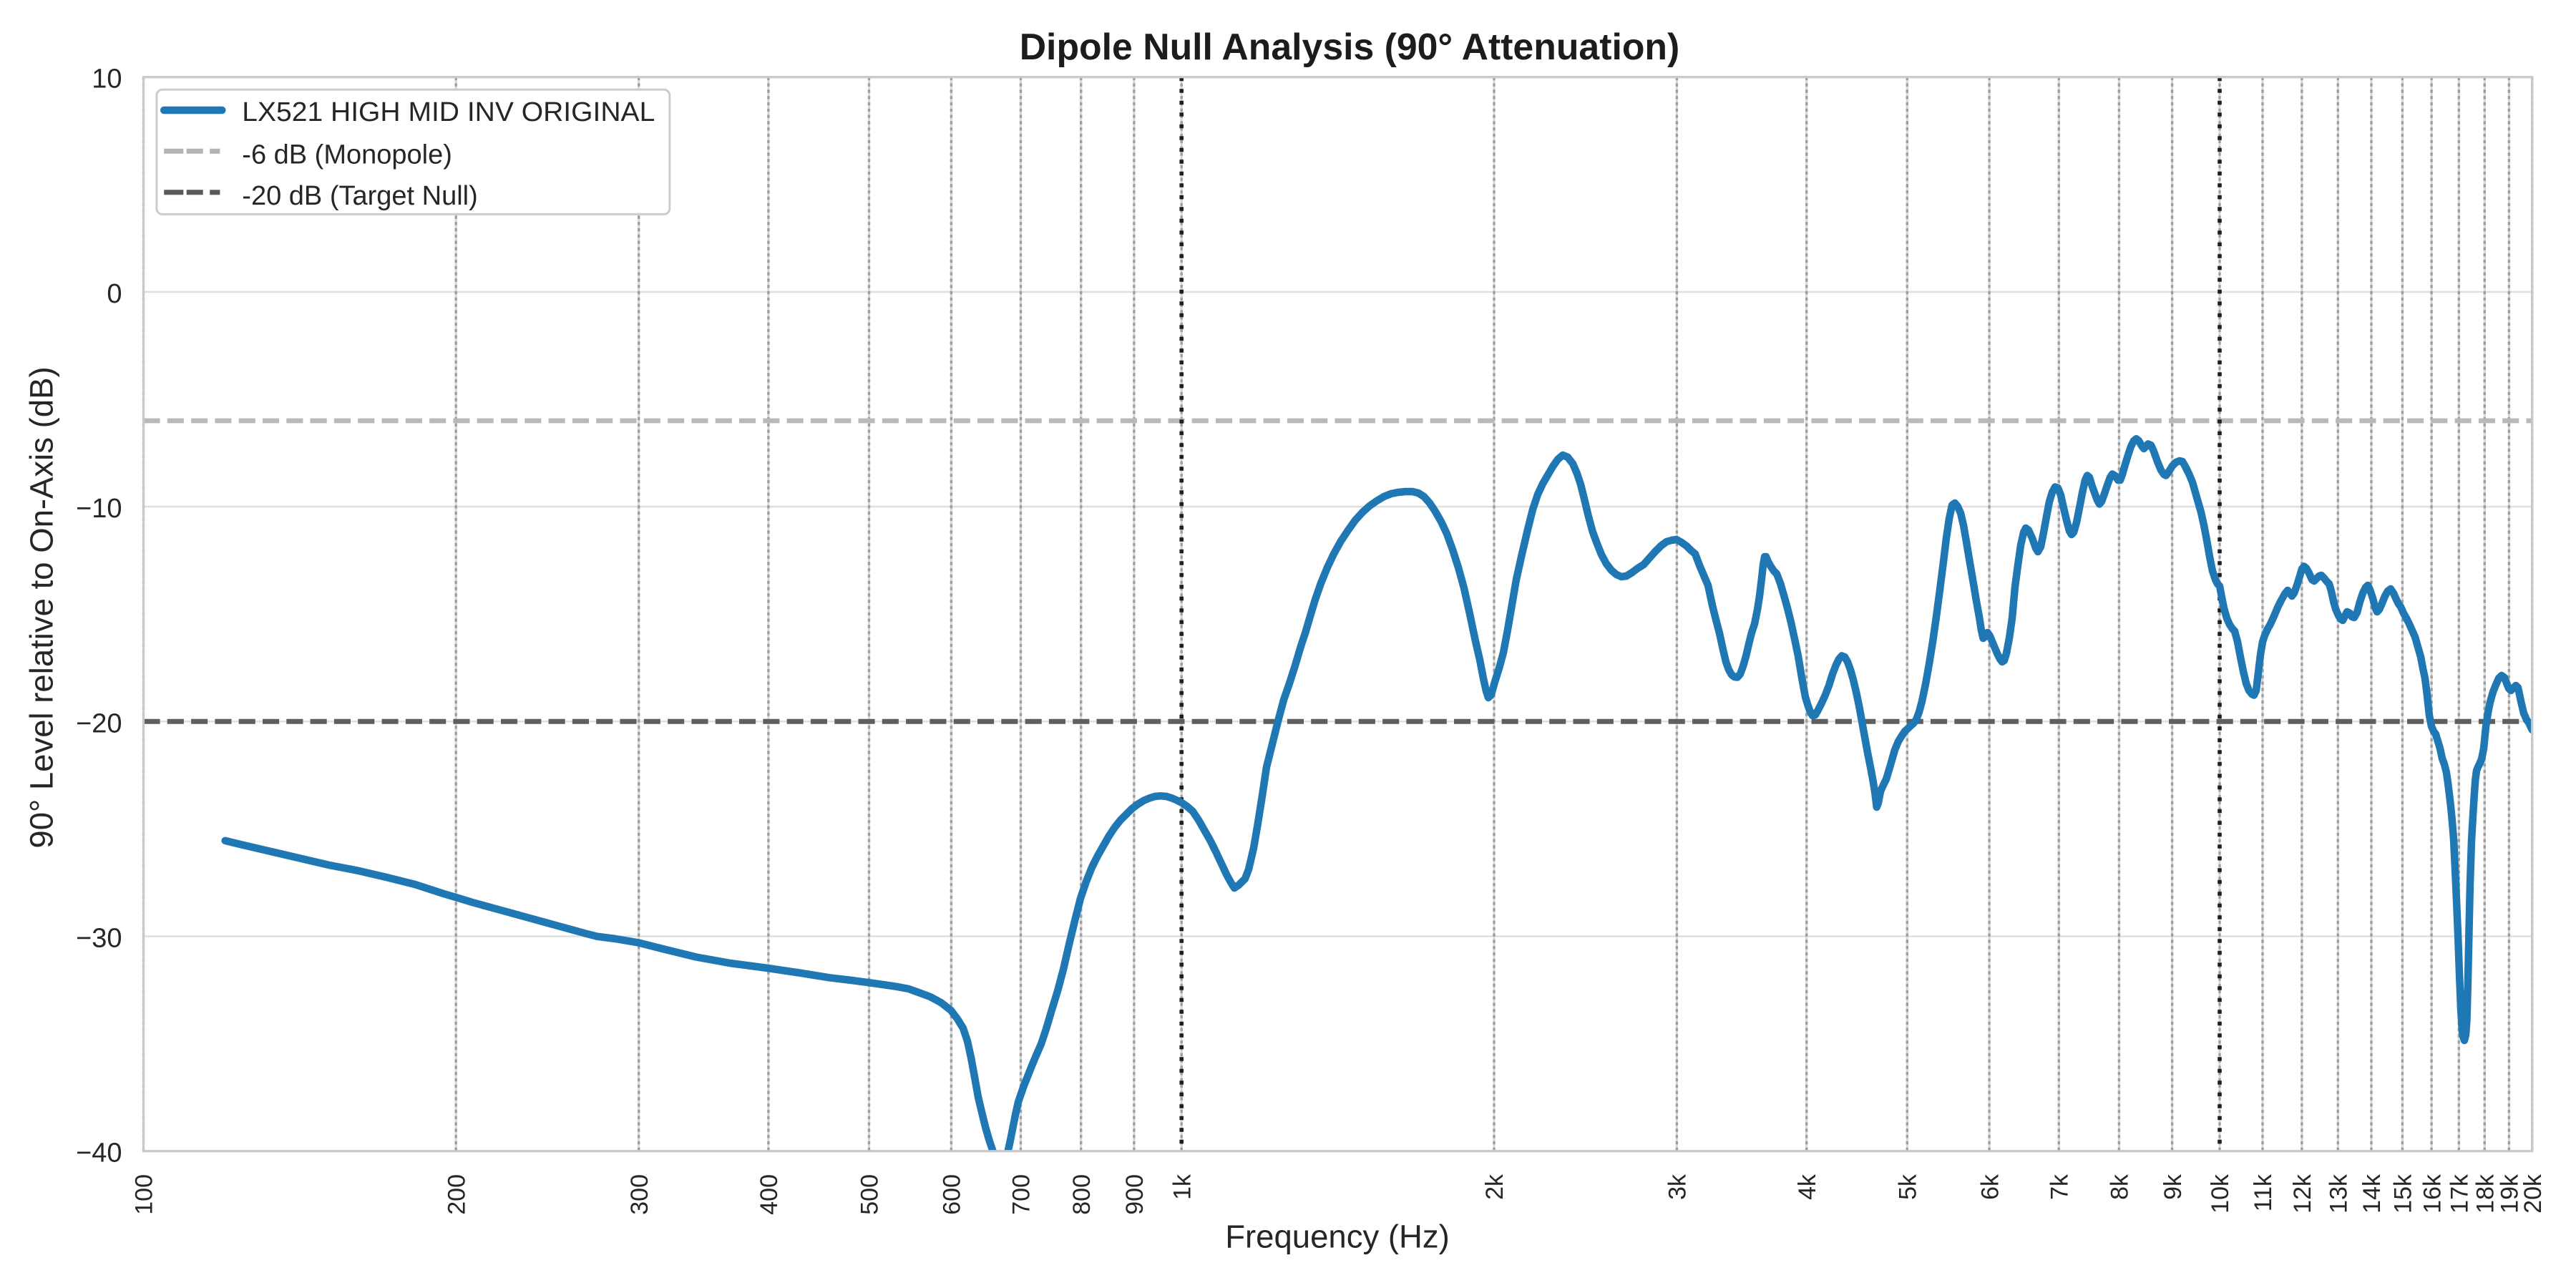 Image resolution: width=2576 pixels, height=1288 pixels. What do you see at coordinates (99, 723) in the screenshot?
I see `svg-text: −20` at bounding box center [99, 723].